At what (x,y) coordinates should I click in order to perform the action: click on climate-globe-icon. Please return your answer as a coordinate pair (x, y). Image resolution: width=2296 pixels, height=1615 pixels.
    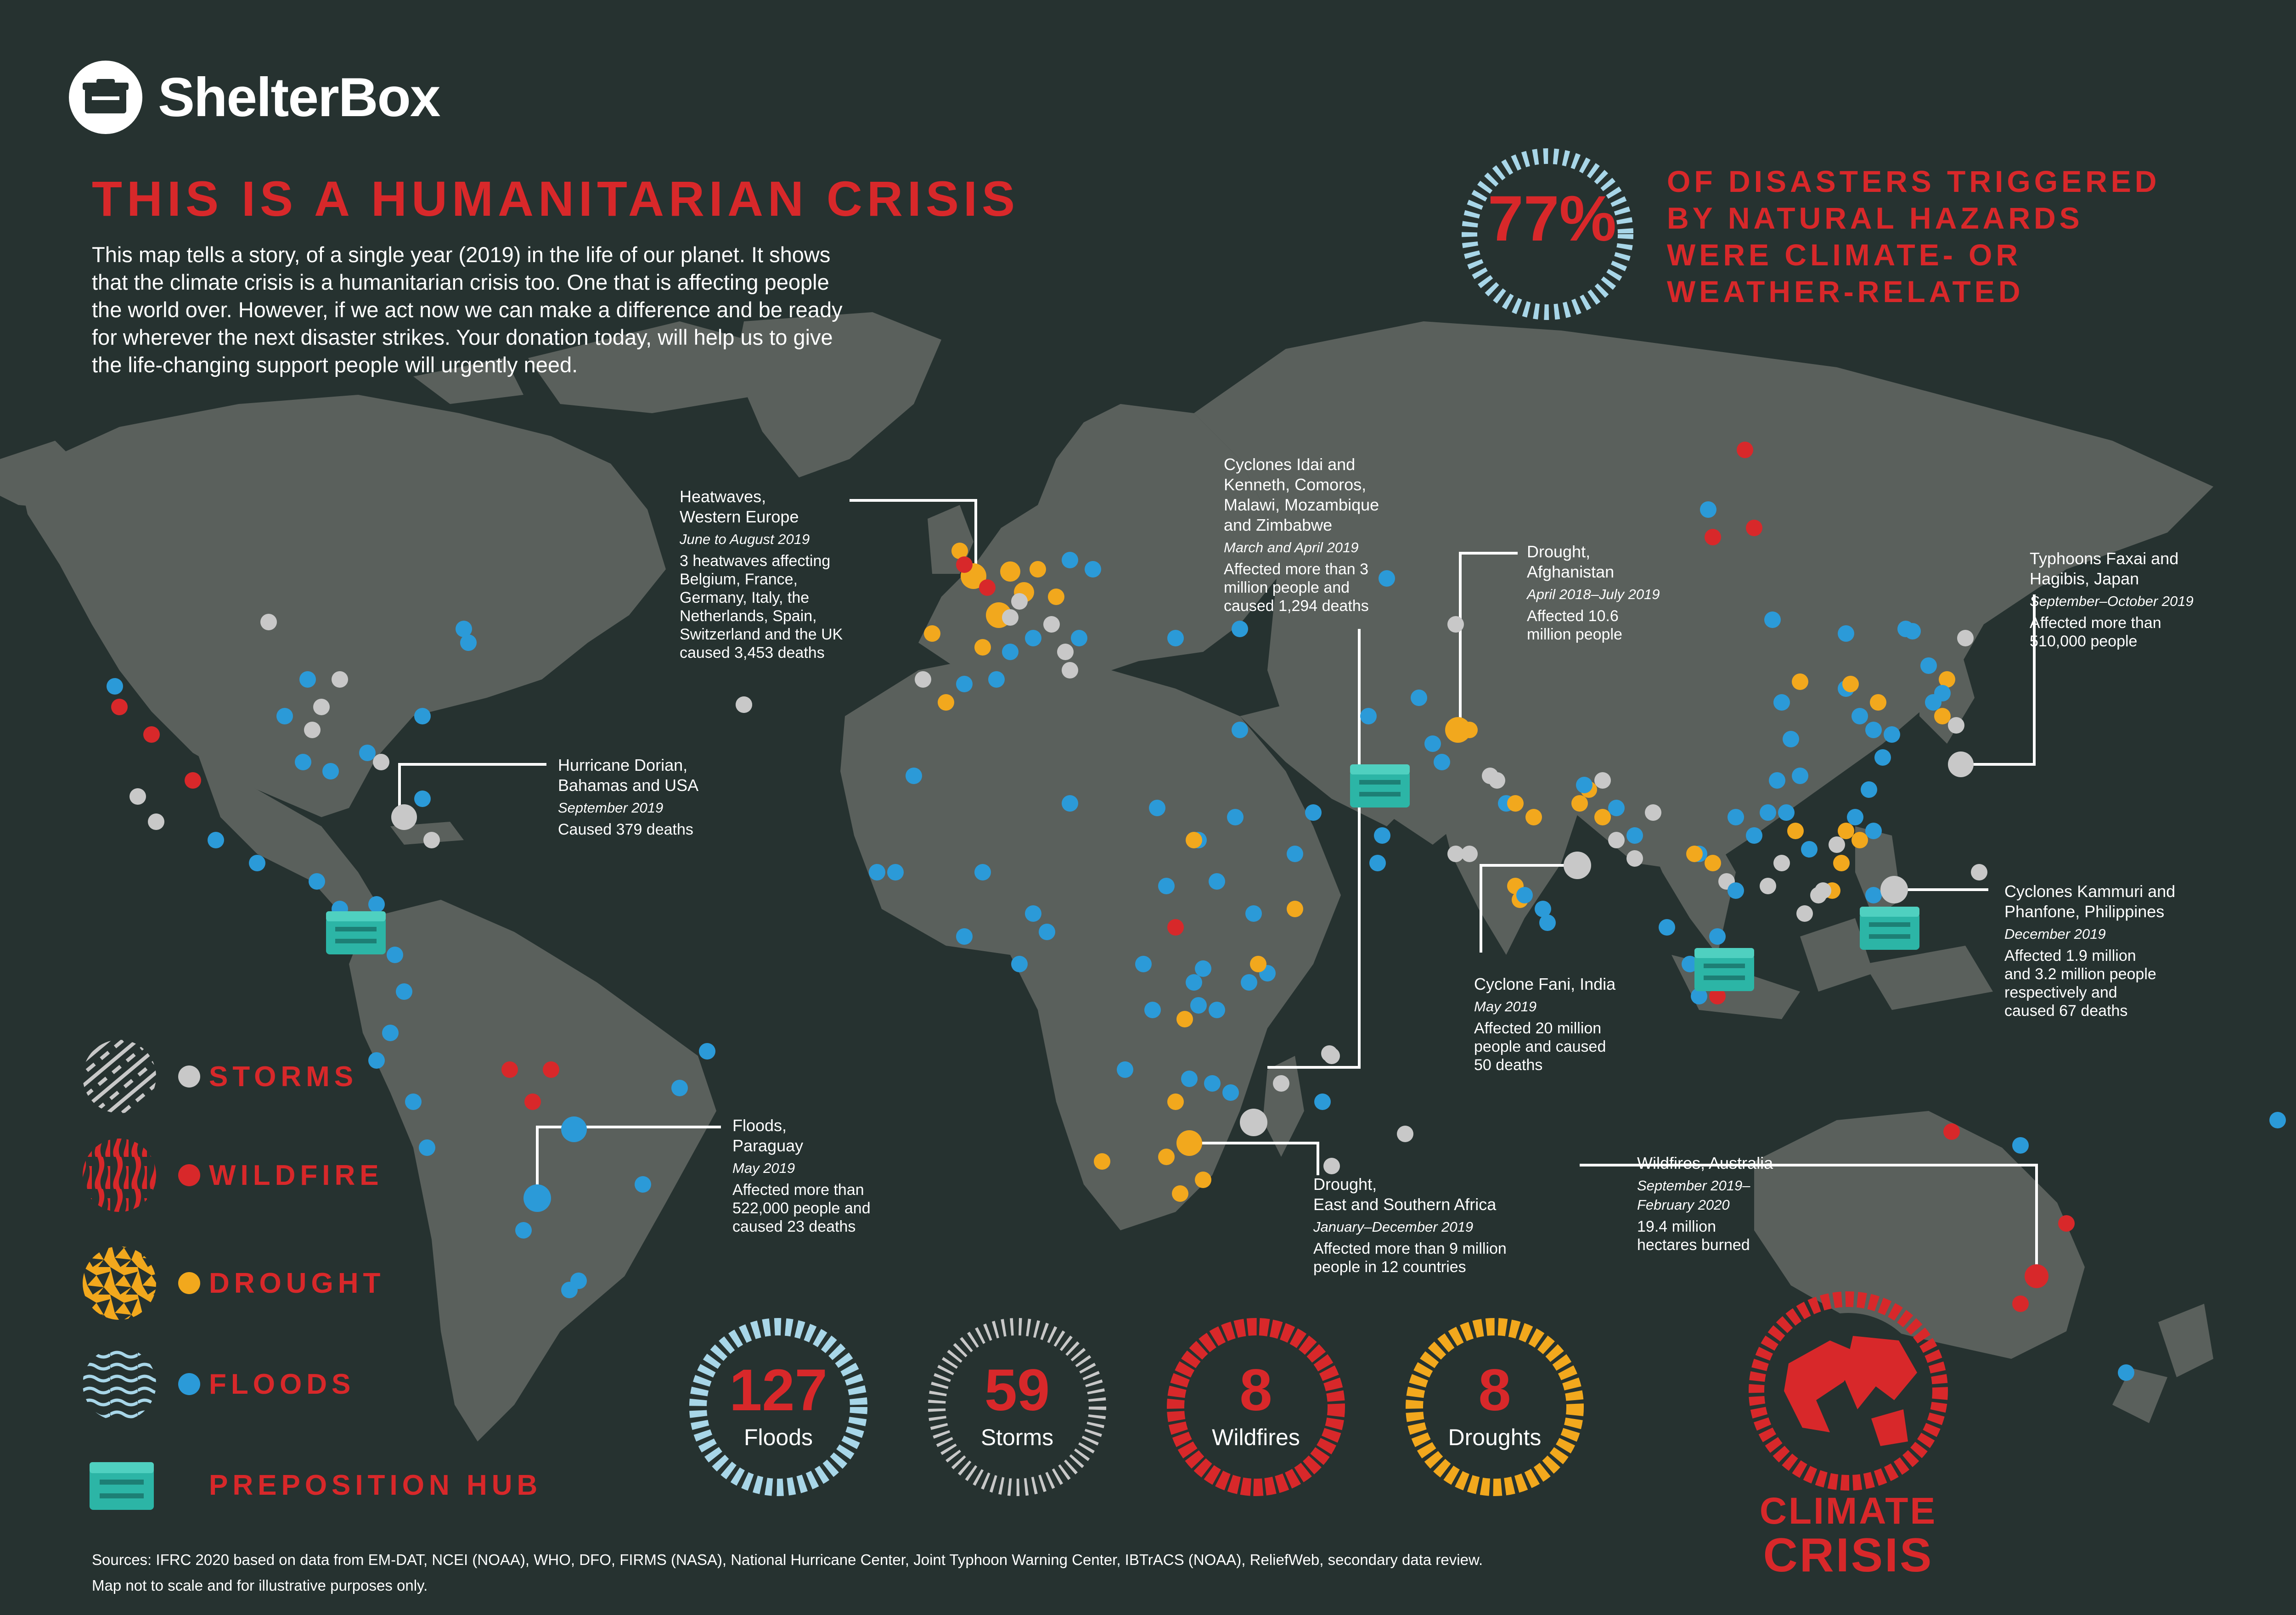
    Looking at the image, I should click on (1848, 1391).